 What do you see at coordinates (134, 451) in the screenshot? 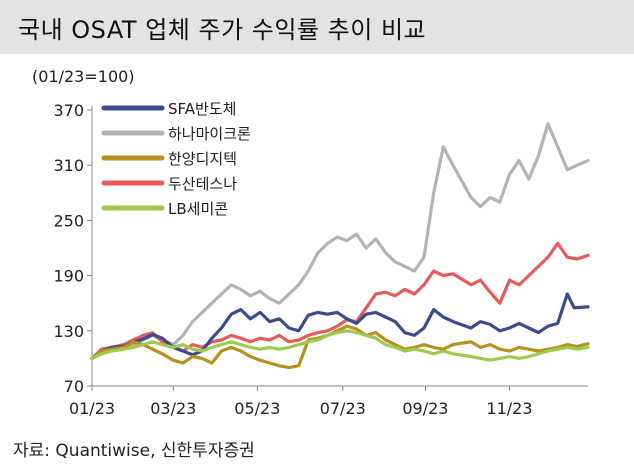
I see `source-note: 자료: Quantiwise, 신한투자증권` at bounding box center [134, 451].